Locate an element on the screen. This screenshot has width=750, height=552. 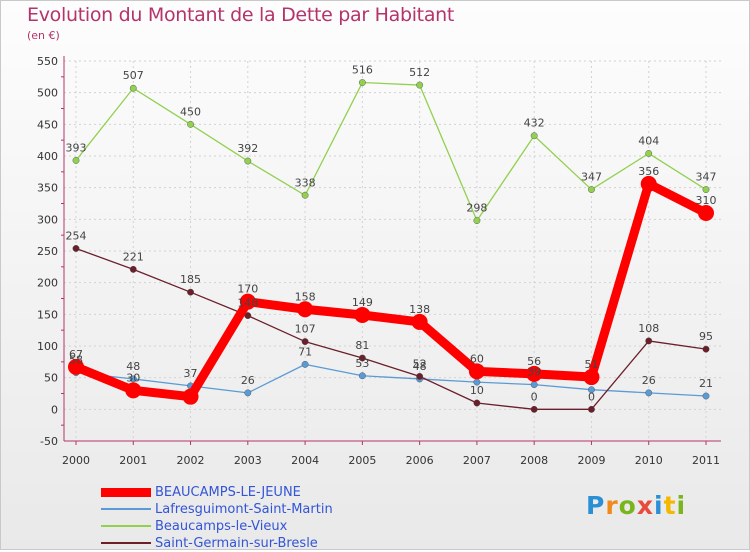
y-tick-label: 500 is located at coordinates (47, 93).